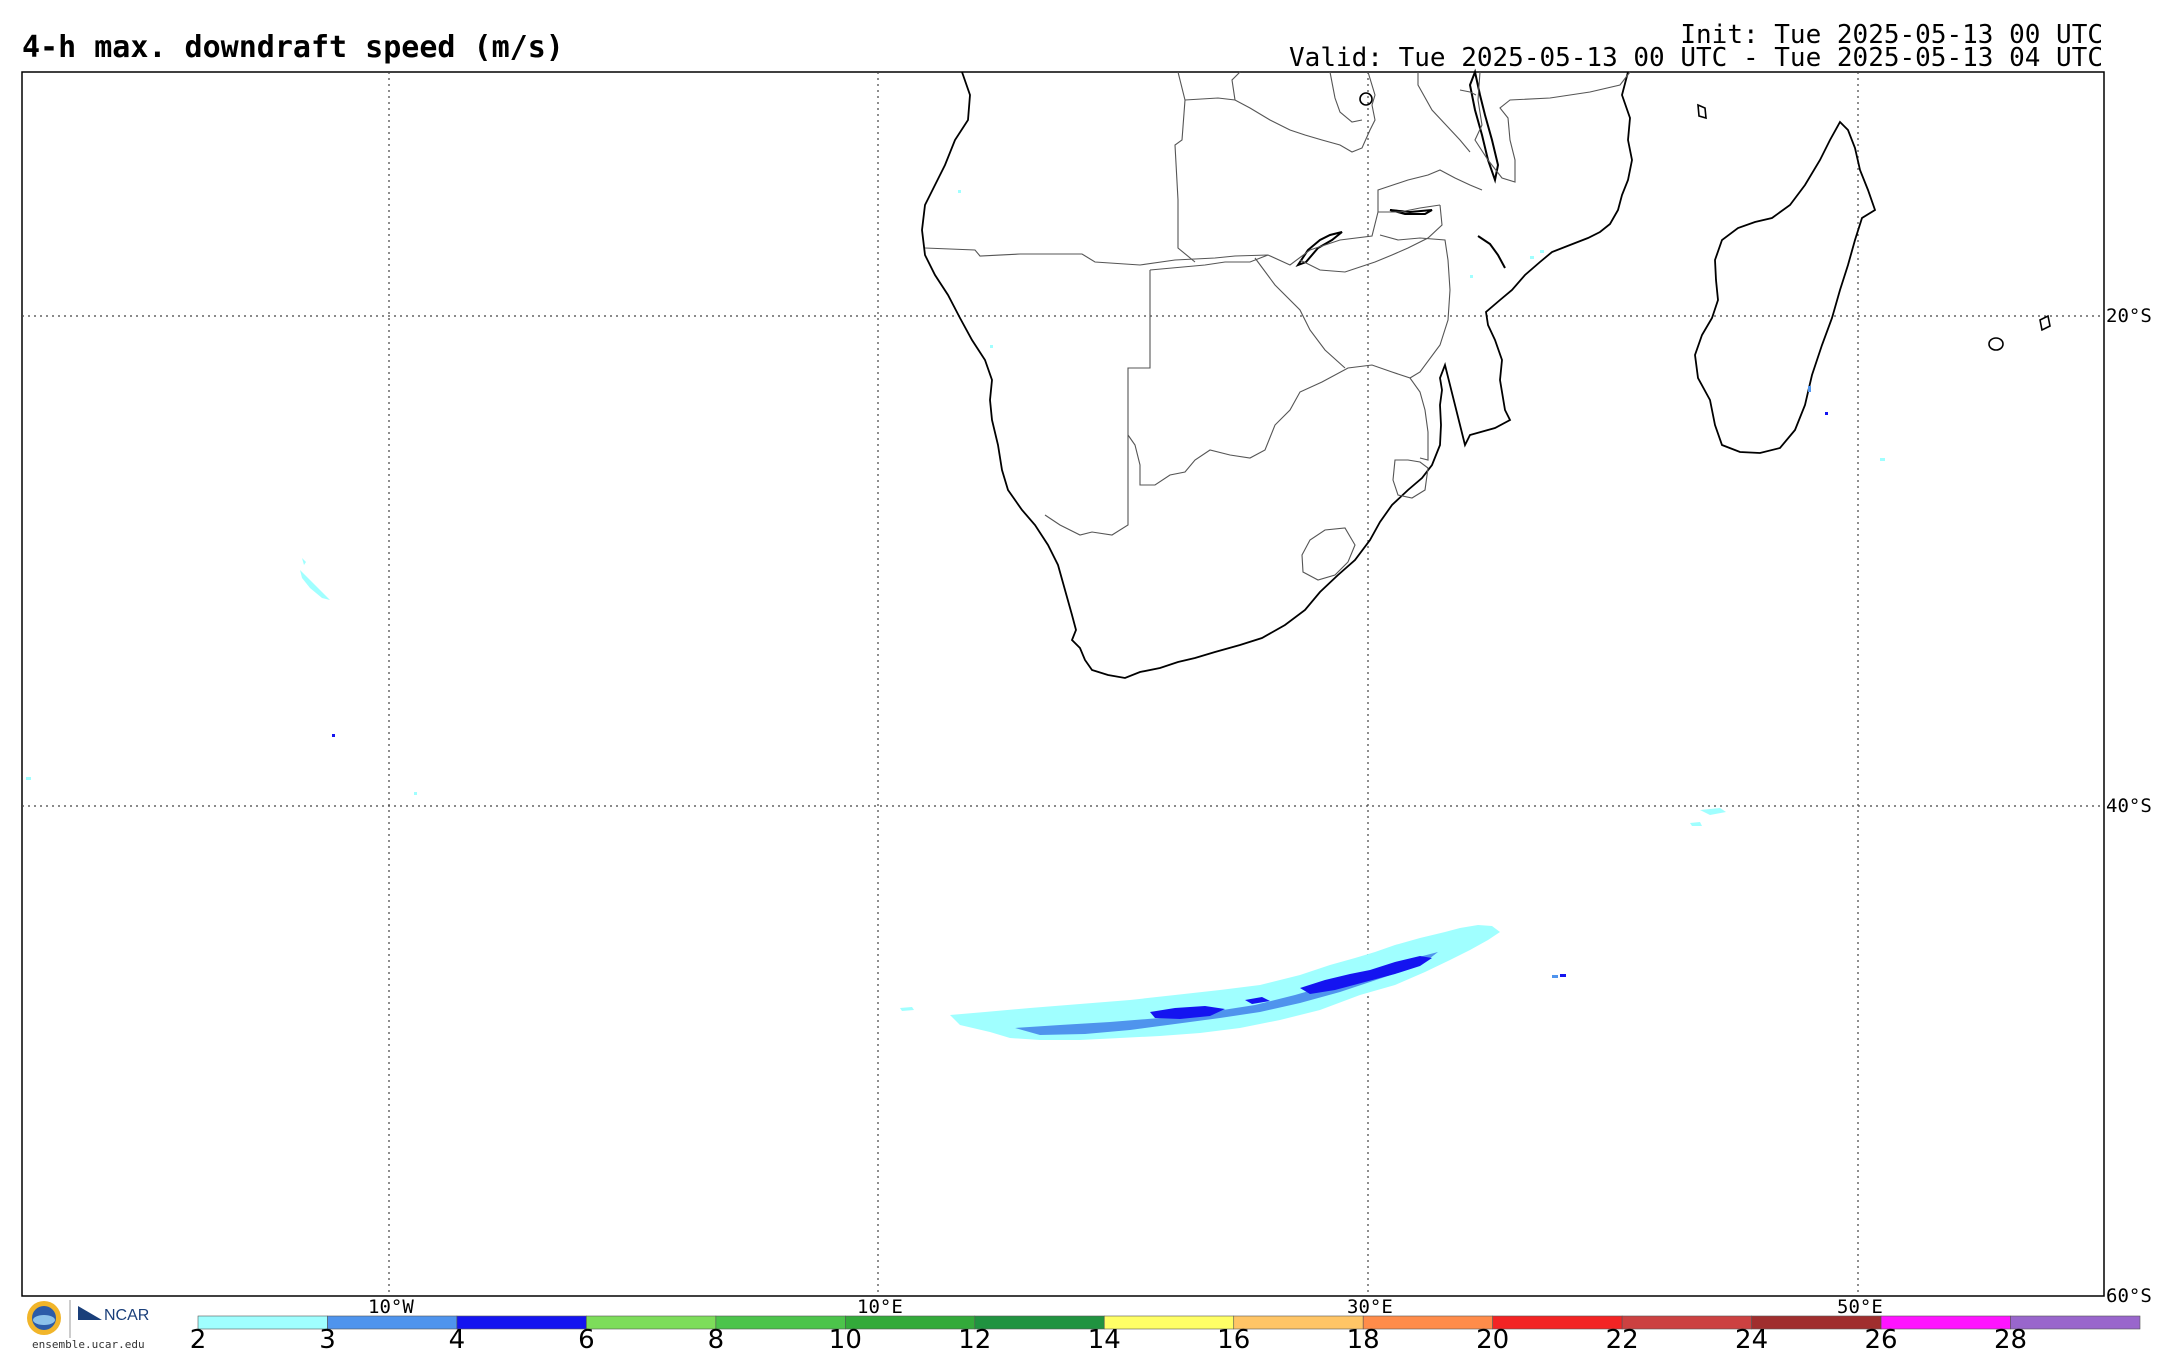  I want to click on zambezi-river, so click(1491, 252).